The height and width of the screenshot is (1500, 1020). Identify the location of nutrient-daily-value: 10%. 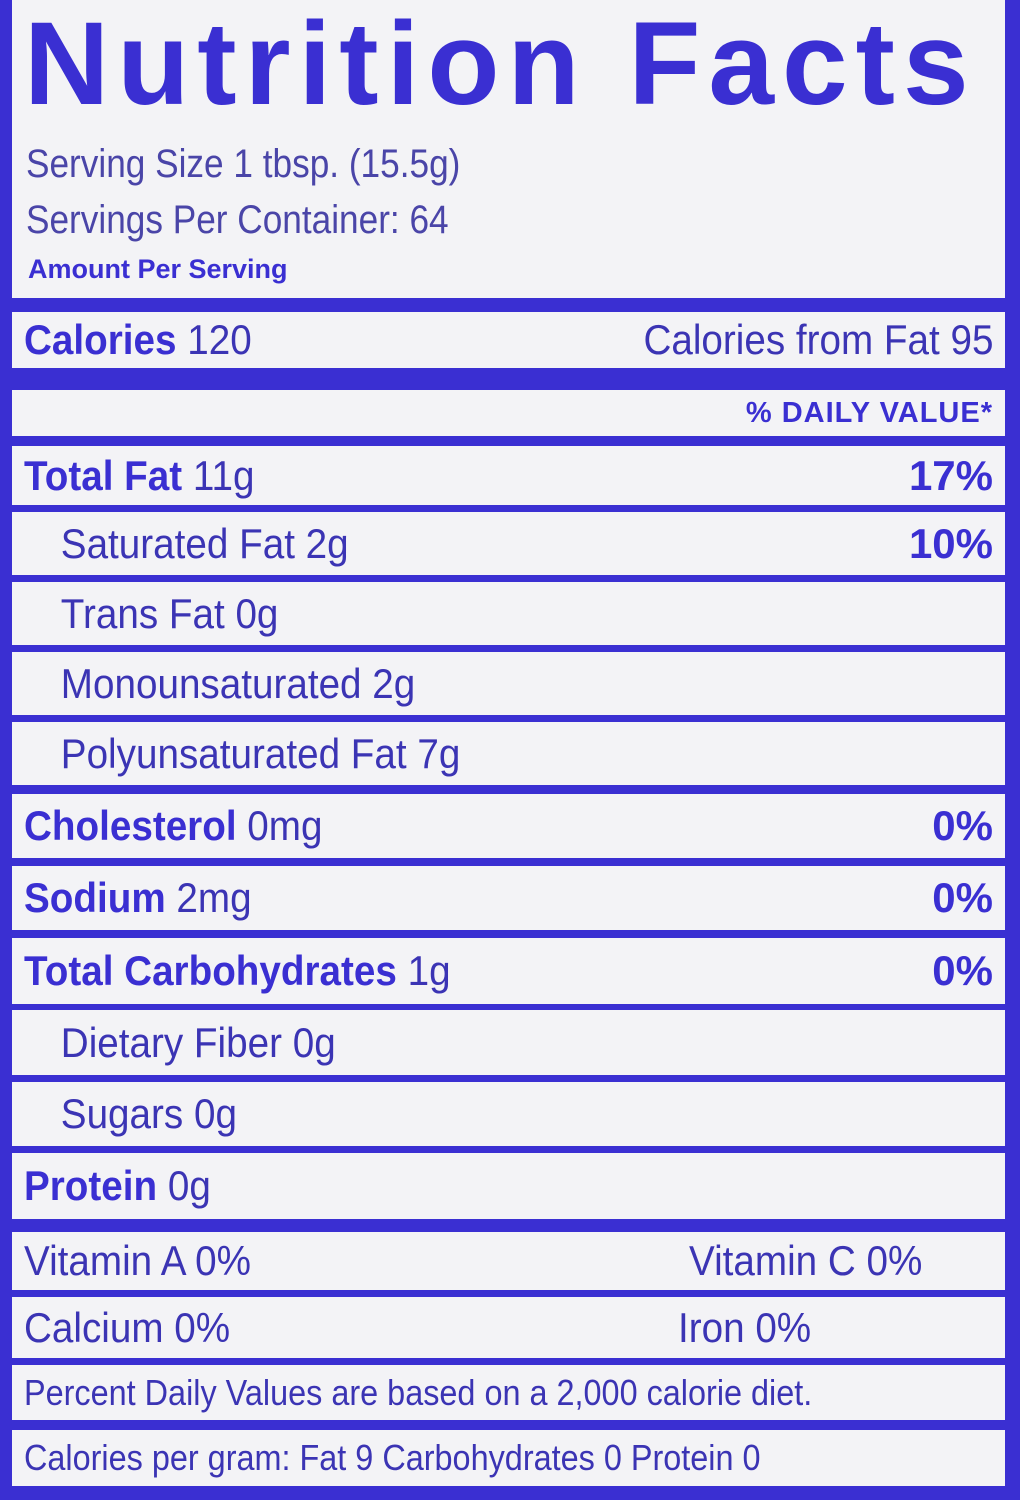
(950, 543).